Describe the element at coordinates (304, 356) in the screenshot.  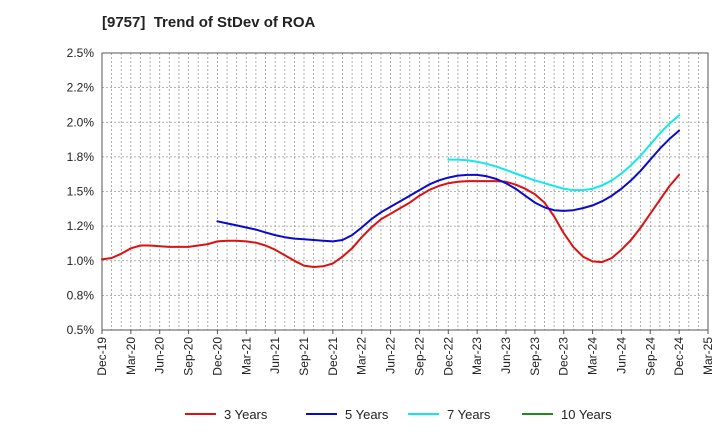
I see `x-tick-label: Sep-21` at that location.